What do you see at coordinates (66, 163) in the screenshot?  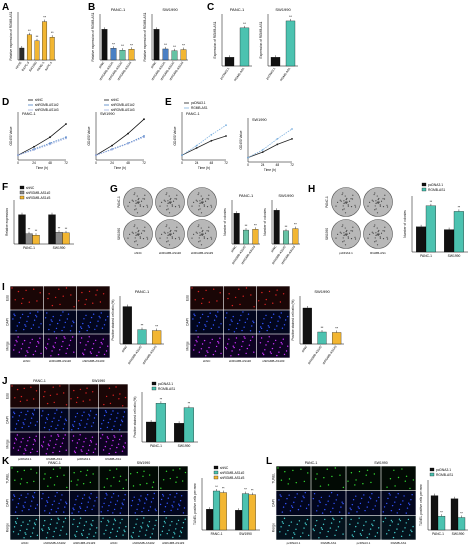 I see `x-tick-label: 72` at bounding box center [66, 163].